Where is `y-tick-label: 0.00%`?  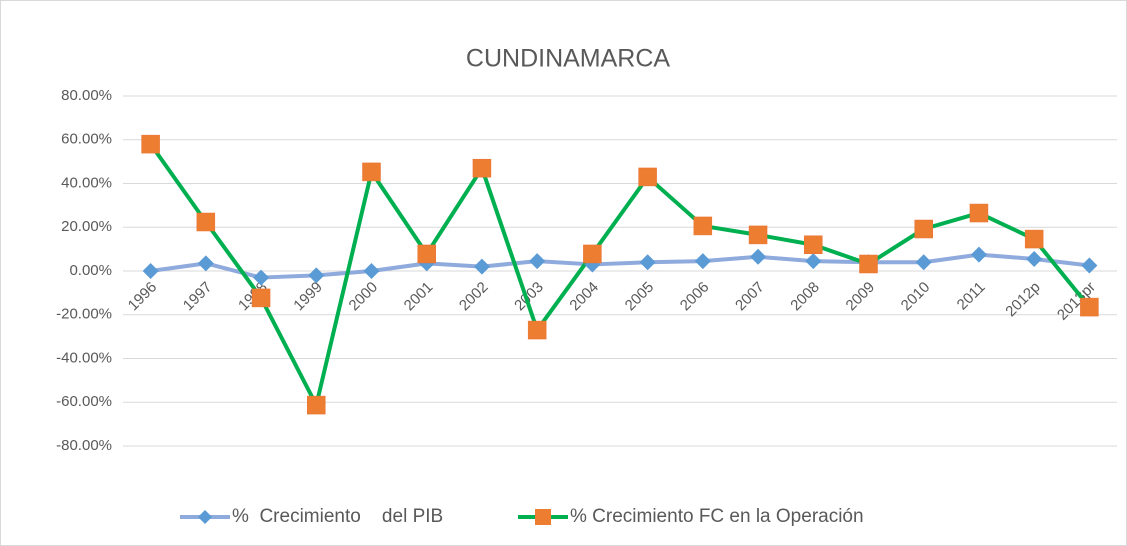
y-tick-label: 0.00% is located at coordinates (90, 270).